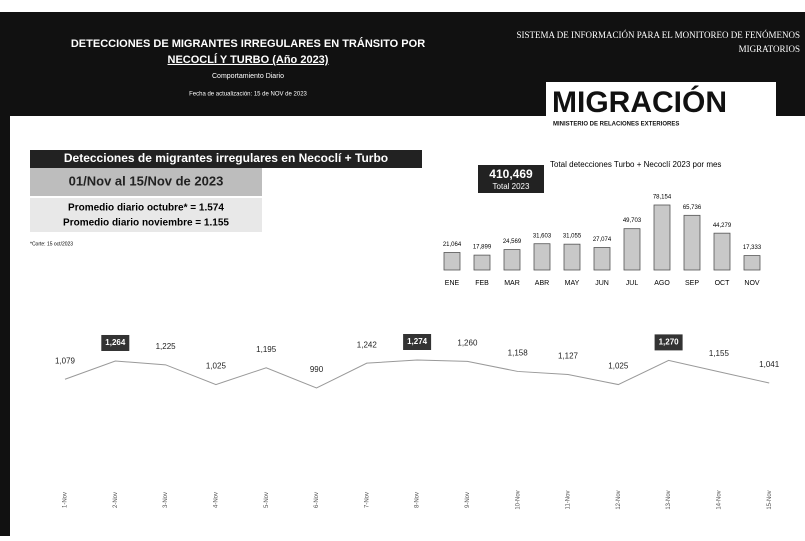  I want to click on total-box, so click(511, 179).